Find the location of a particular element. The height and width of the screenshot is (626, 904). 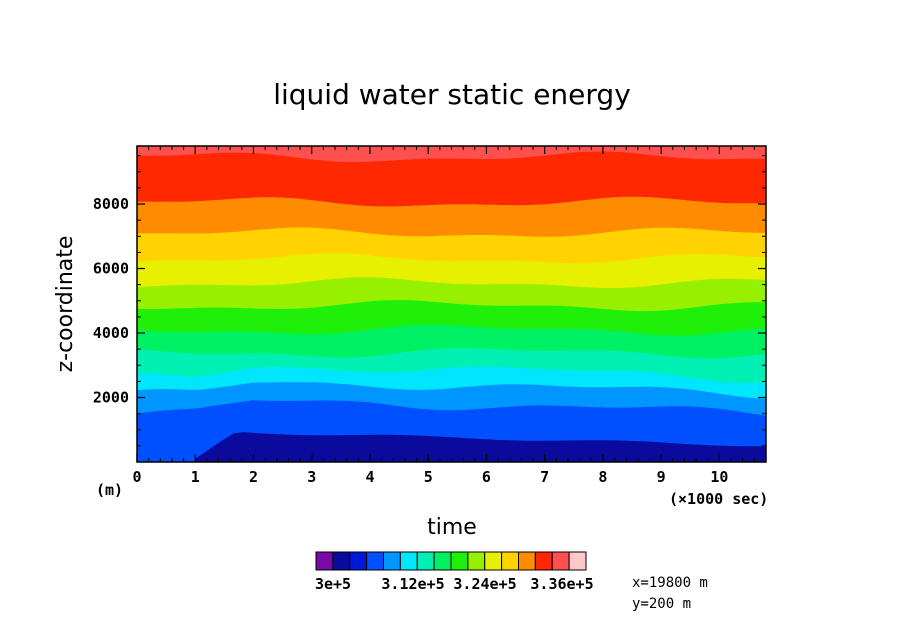

x-tick-label: 7 is located at coordinates (544, 477).